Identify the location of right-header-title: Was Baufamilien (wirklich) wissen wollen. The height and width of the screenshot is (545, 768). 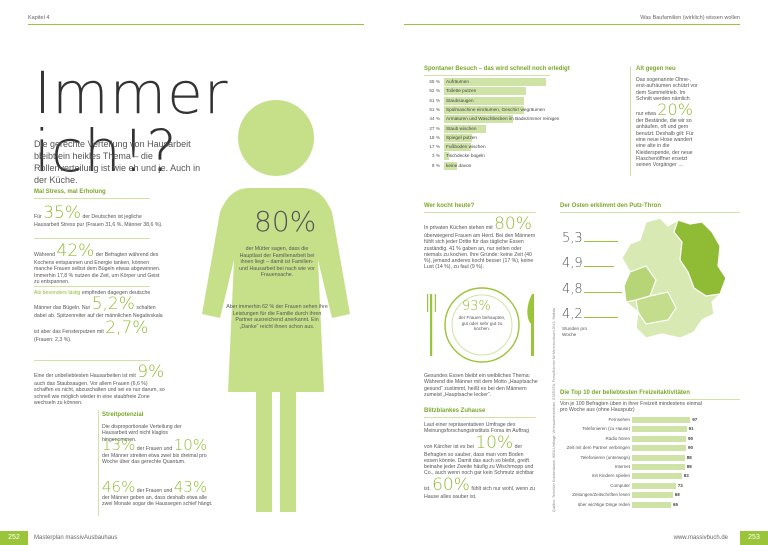
(690, 18).